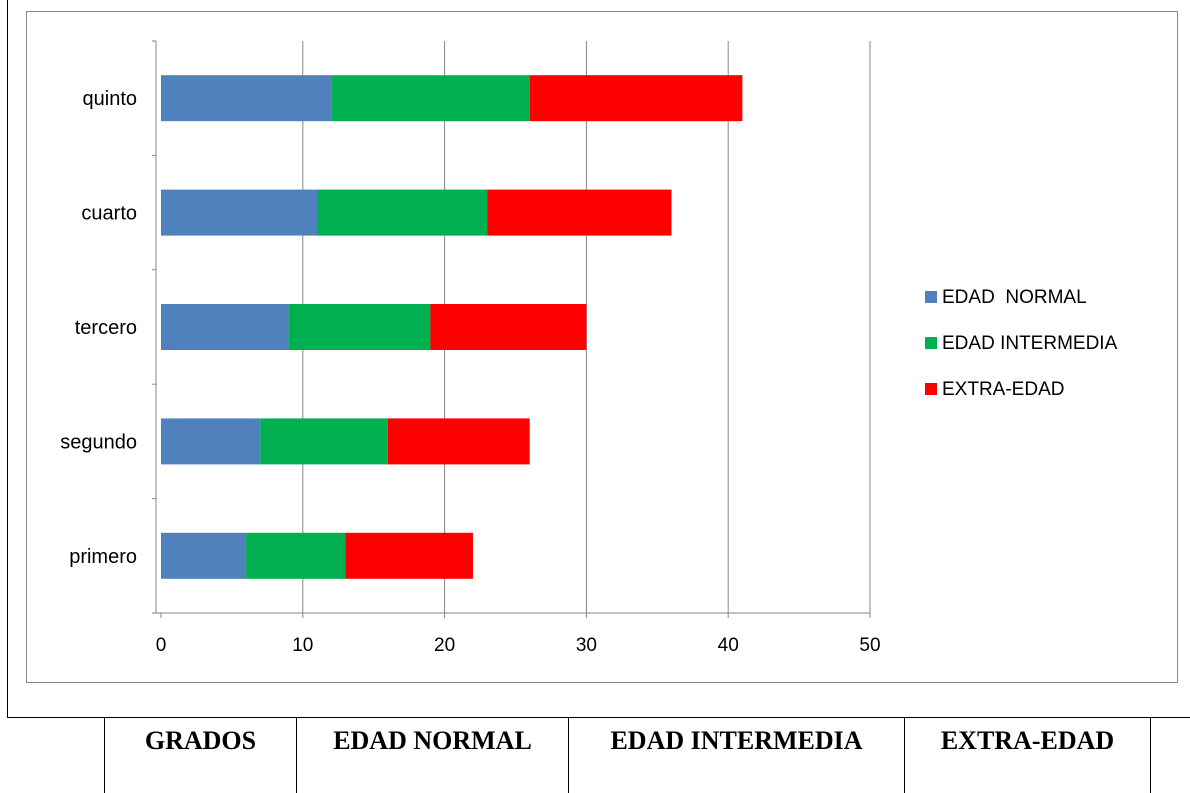  Describe the element at coordinates (161, 645) in the screenshot. I see `x-tick-label-0: 0` at that location.